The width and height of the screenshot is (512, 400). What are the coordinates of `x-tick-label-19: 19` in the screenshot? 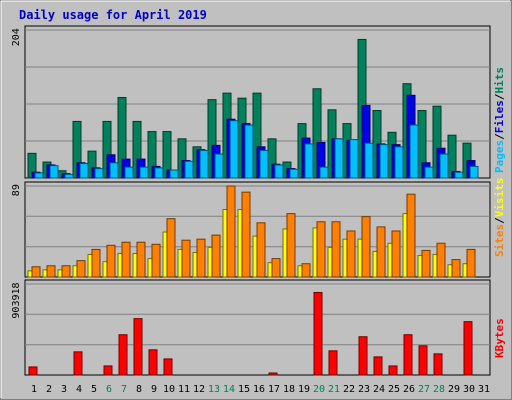 It's located at (304, 389).